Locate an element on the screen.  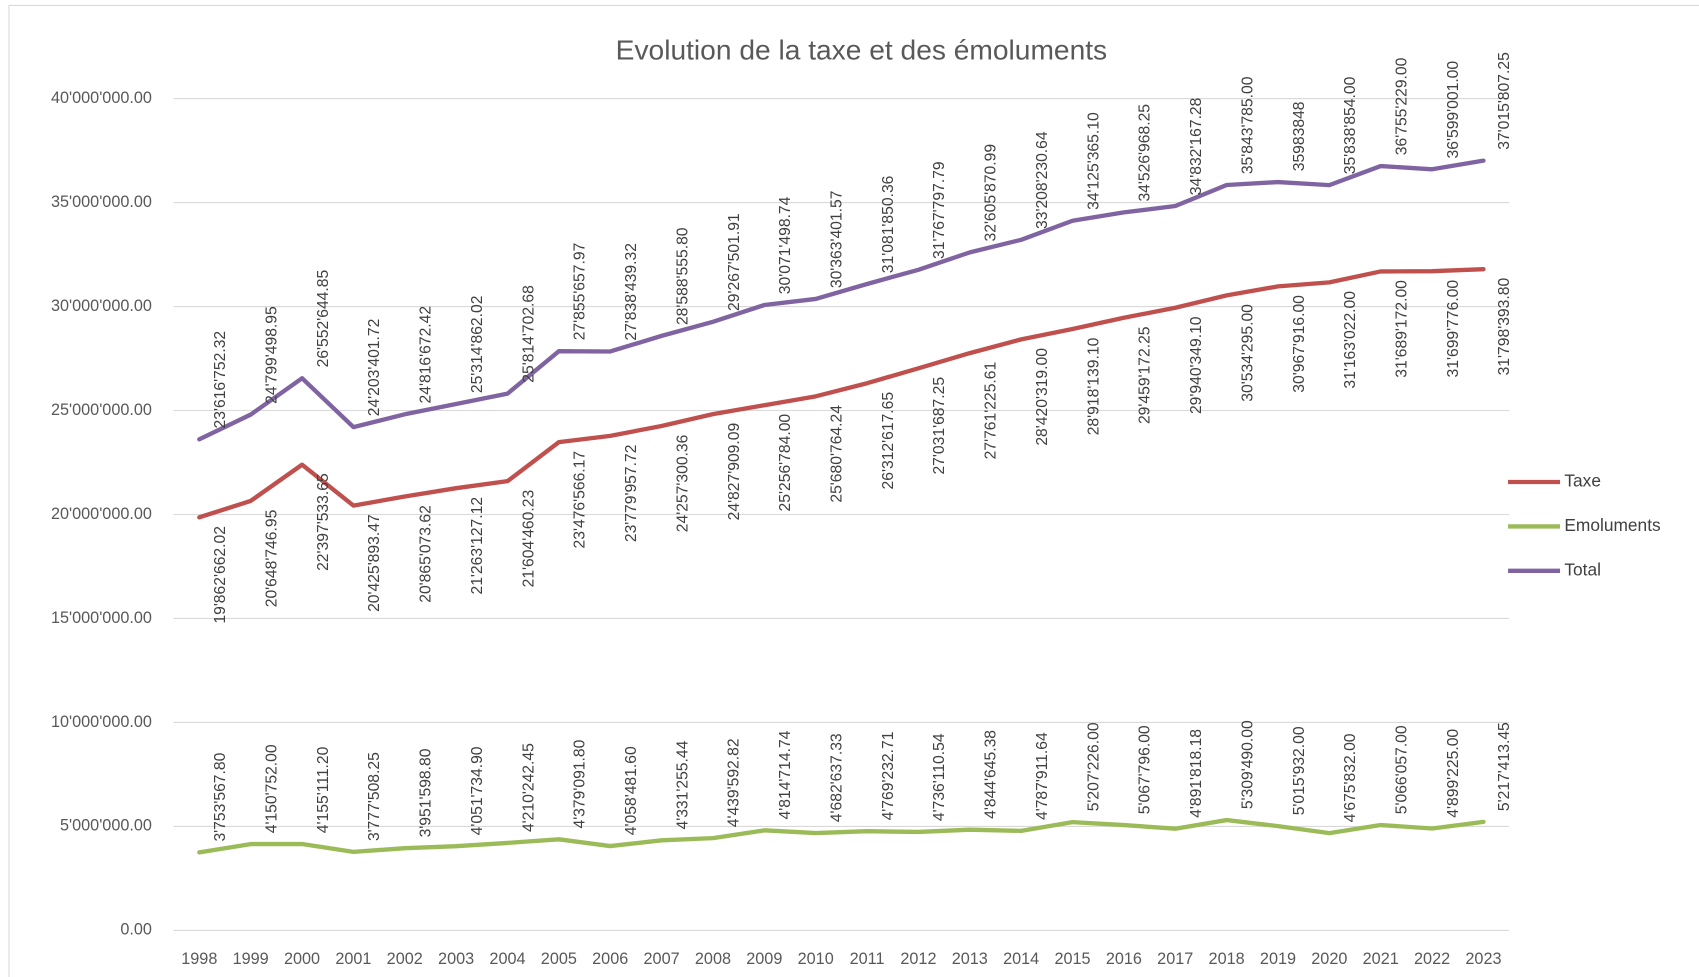
data-label: 26'552'644.85 is located at coordinates (323, 319).